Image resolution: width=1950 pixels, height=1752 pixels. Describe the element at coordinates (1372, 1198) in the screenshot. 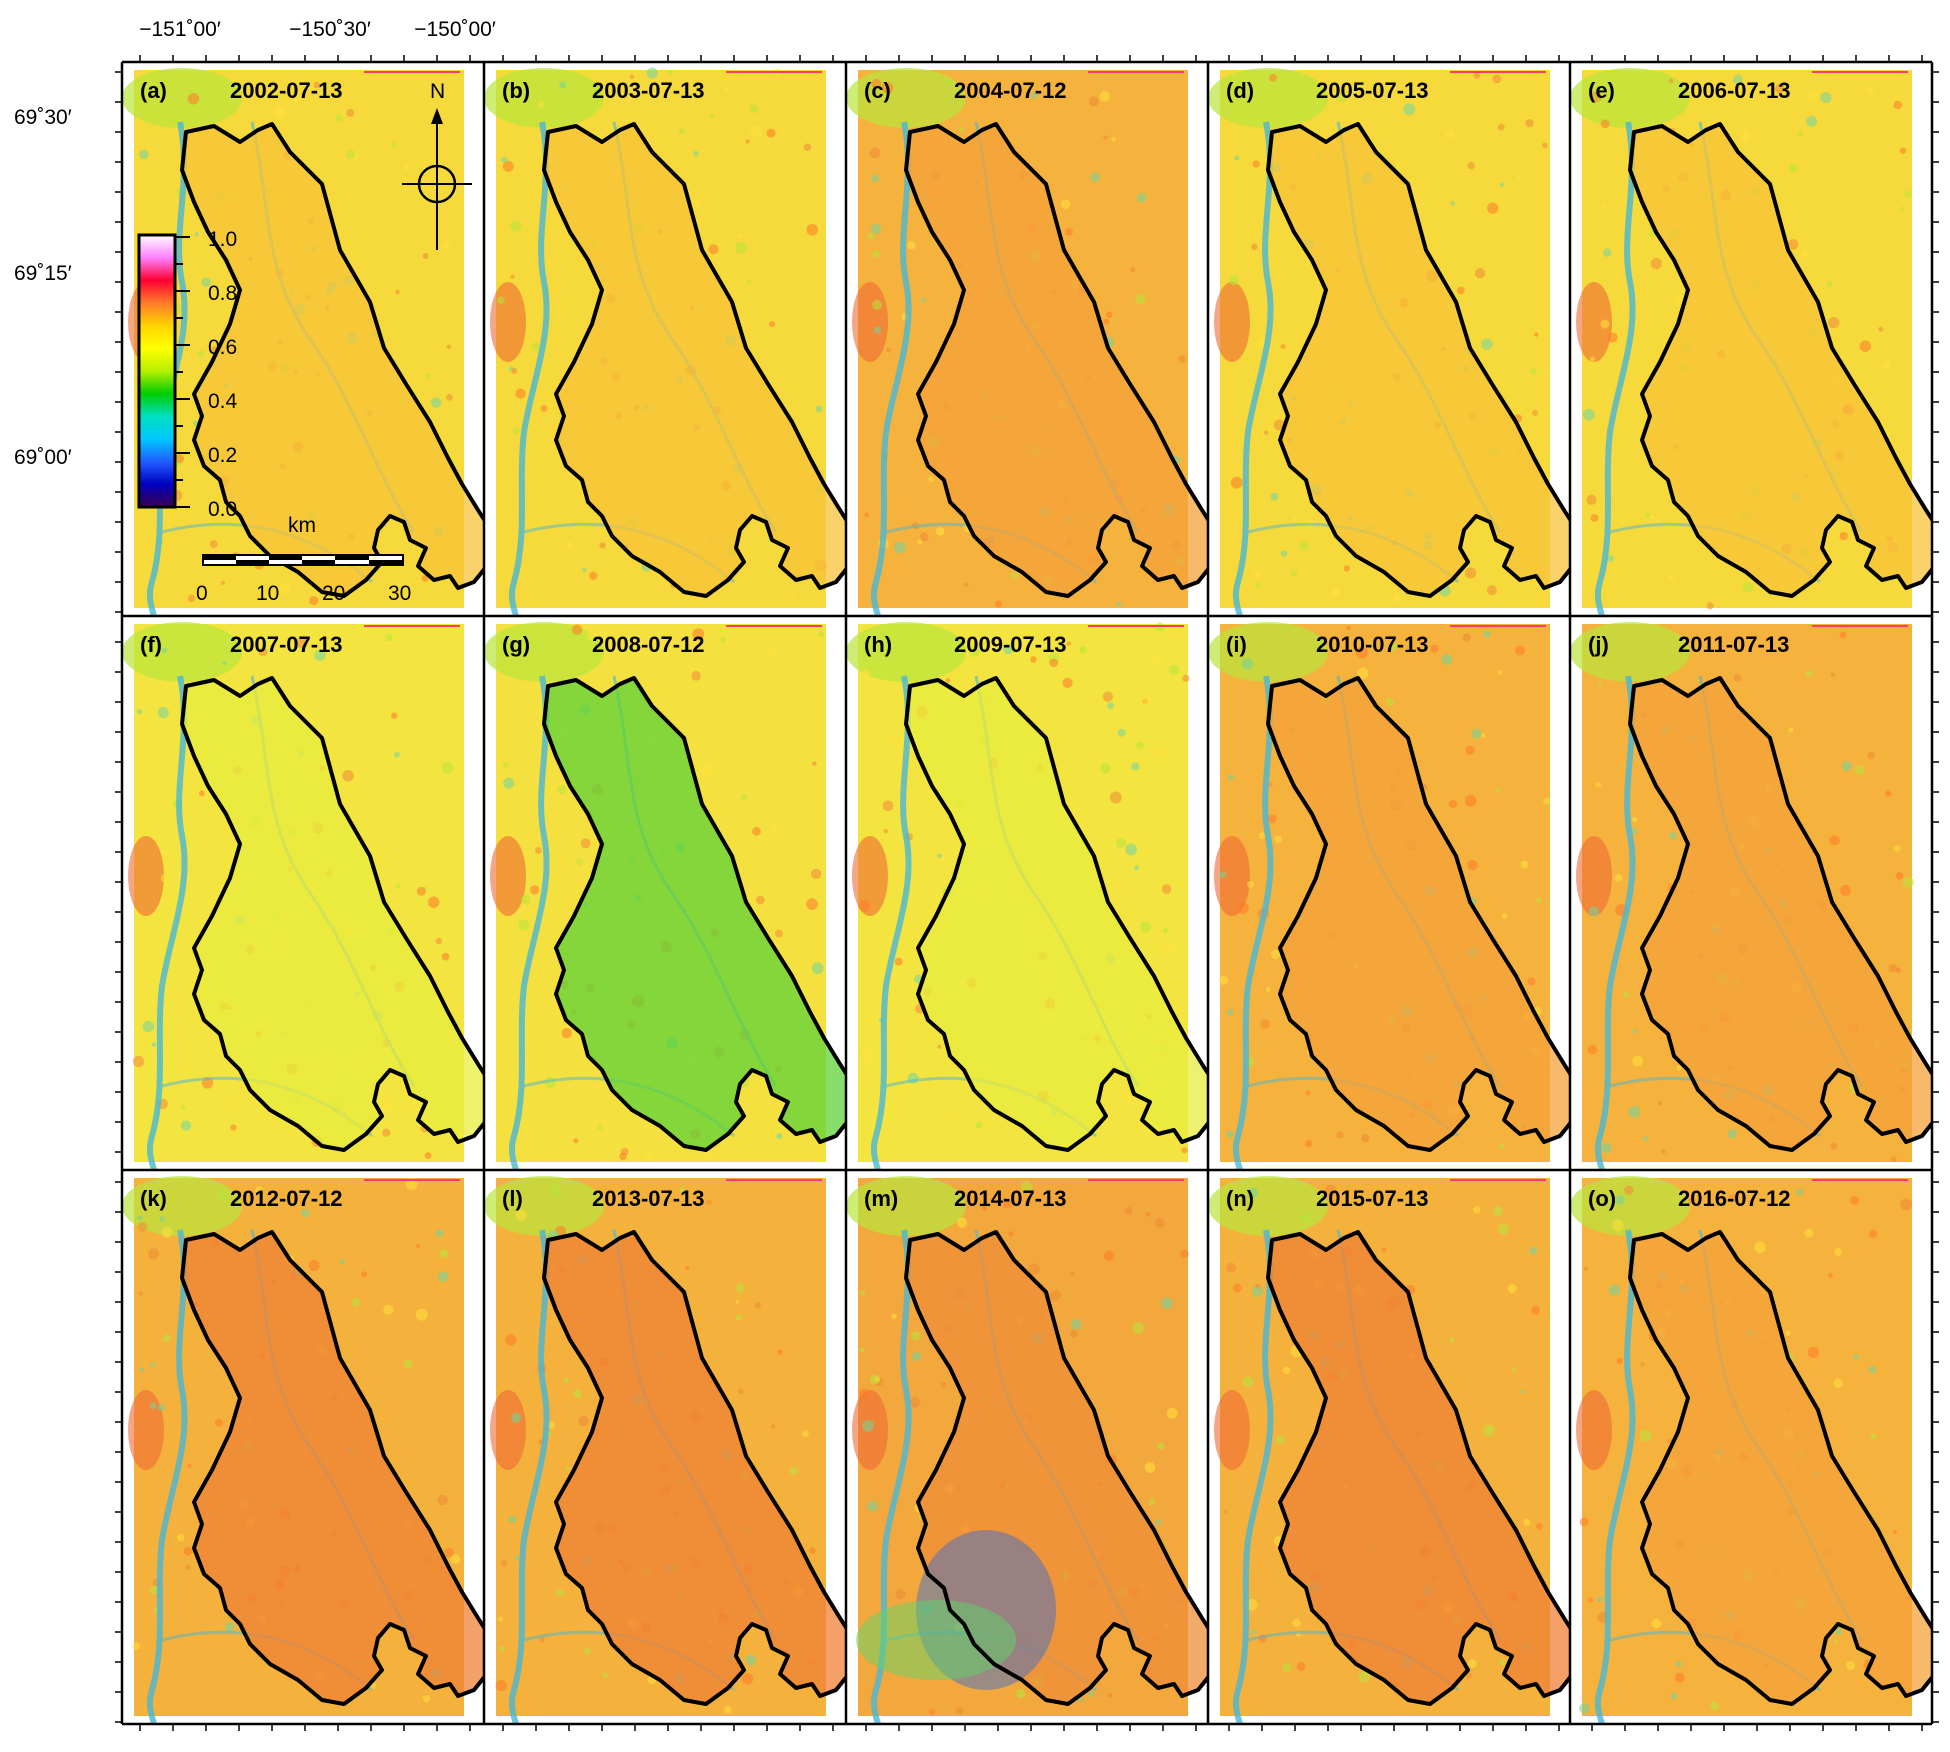

I see `panel-date: 2015-07-13` at that location.